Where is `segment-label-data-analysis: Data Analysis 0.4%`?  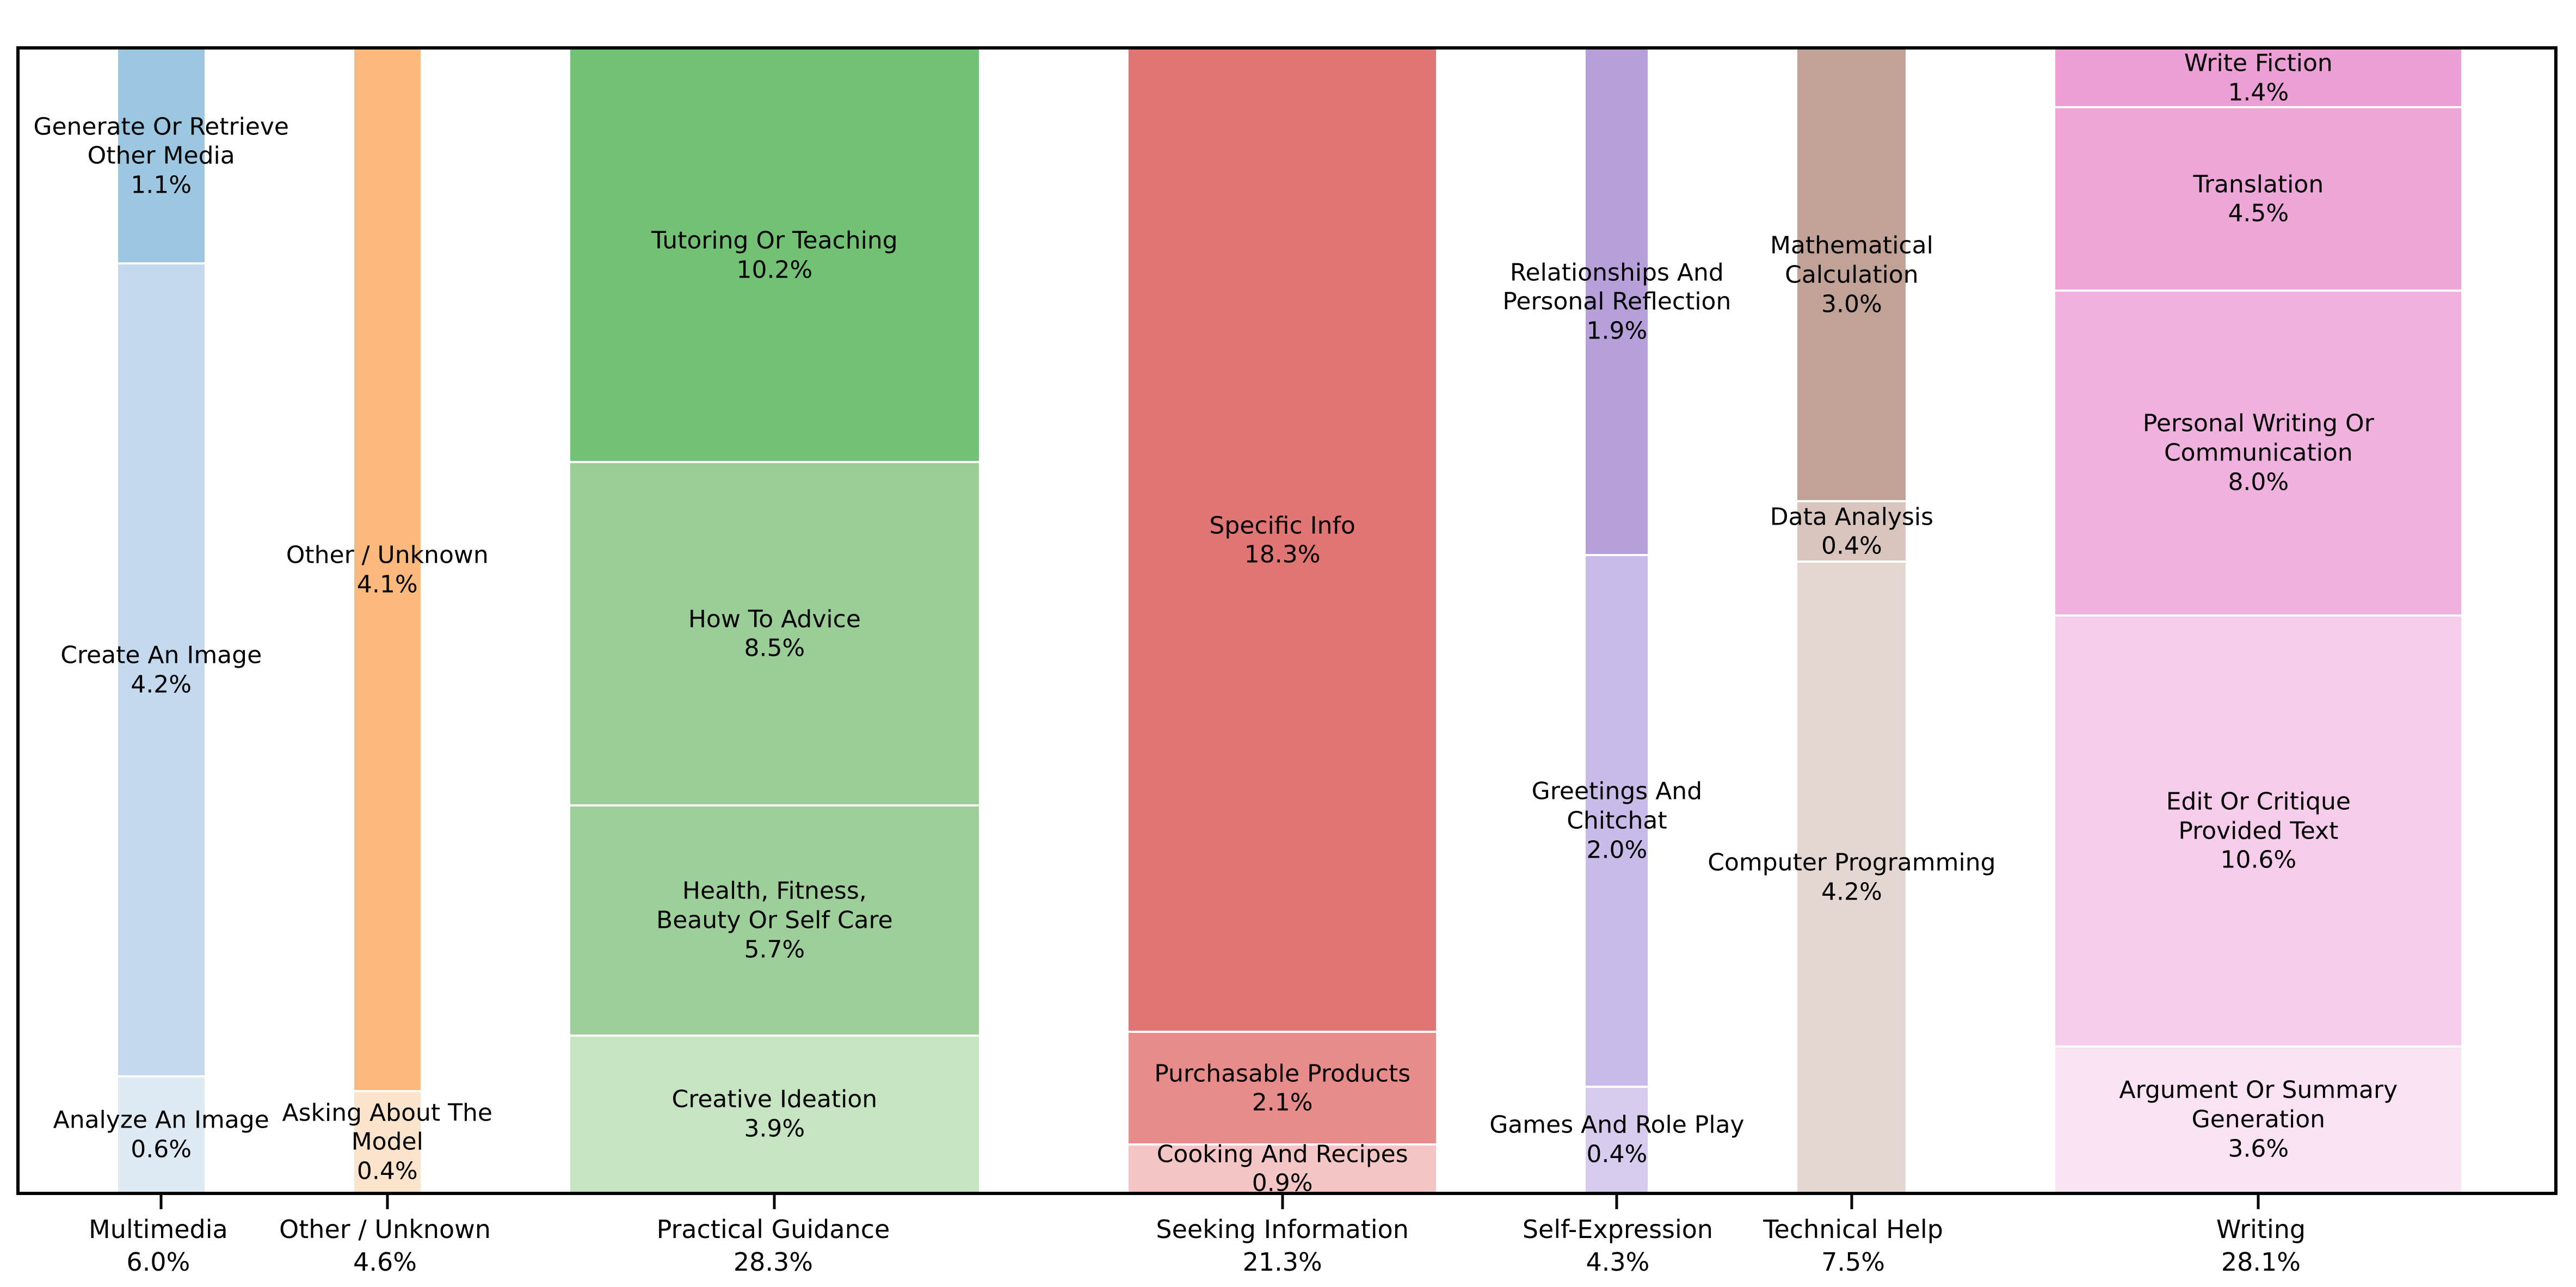 segment-label-data-analysis: Data Analysis 0.4% is located at coordinates (1852, 531).